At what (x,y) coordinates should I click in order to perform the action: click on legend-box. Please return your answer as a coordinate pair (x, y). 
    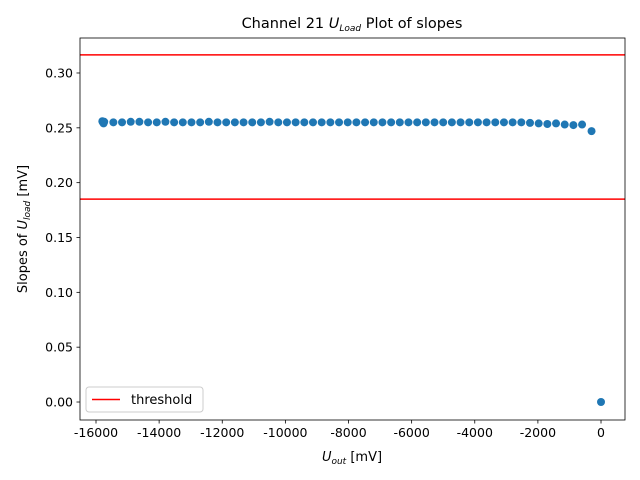
    Looking at the image, I should click on (144, 399).